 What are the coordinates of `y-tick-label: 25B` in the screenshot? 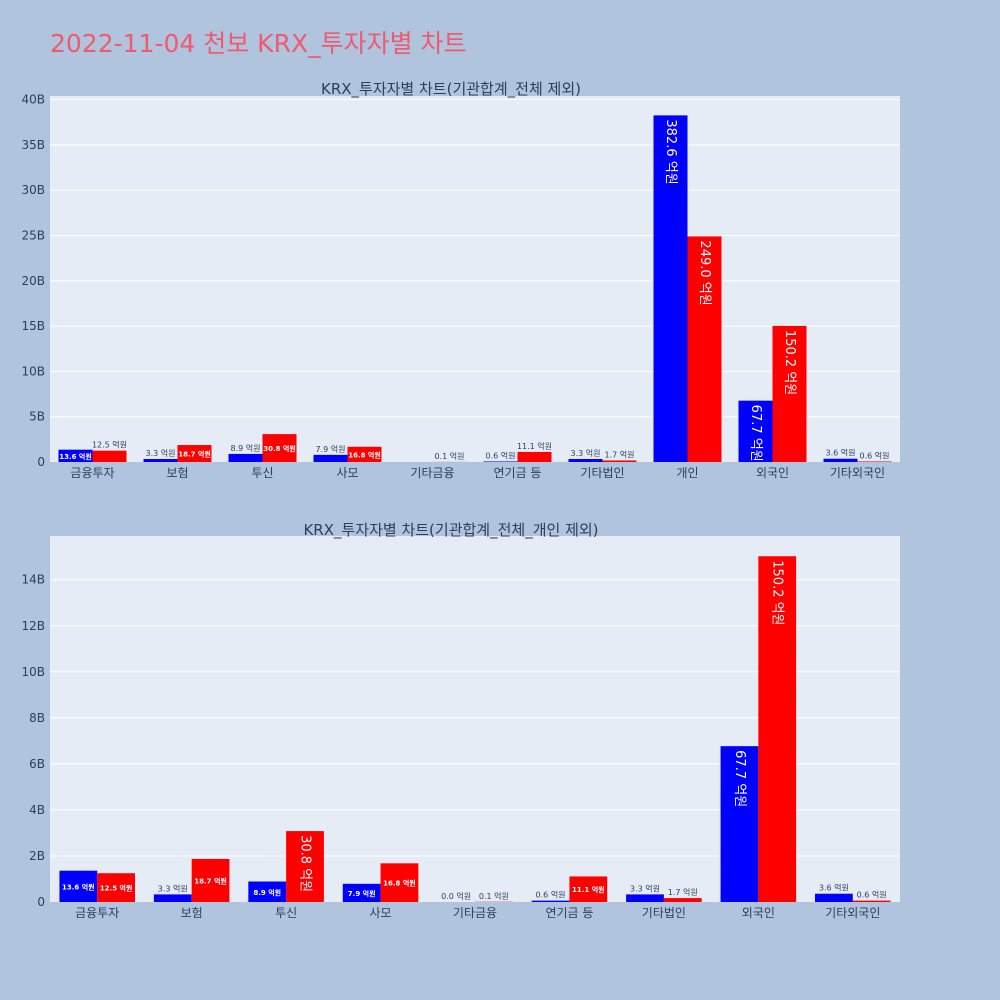 It's located at (33, 236).